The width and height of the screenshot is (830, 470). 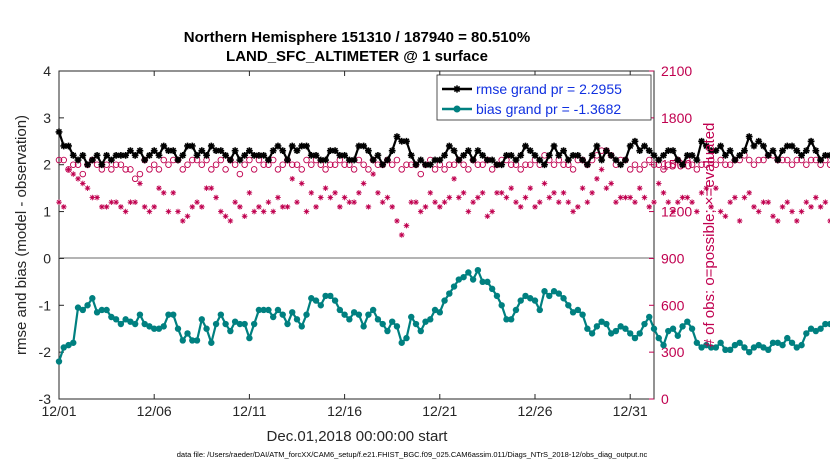 What do you see at coordinates (676, 71) in the screenshot?
I see `y-right-tick-label: 2100` at bounding box center [676, 71].